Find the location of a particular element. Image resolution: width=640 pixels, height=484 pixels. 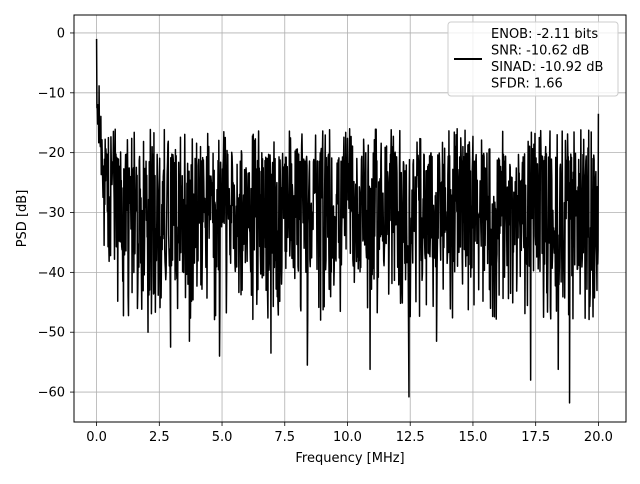

x-tick-label: 17.5 is located at coordinates (535, 437).